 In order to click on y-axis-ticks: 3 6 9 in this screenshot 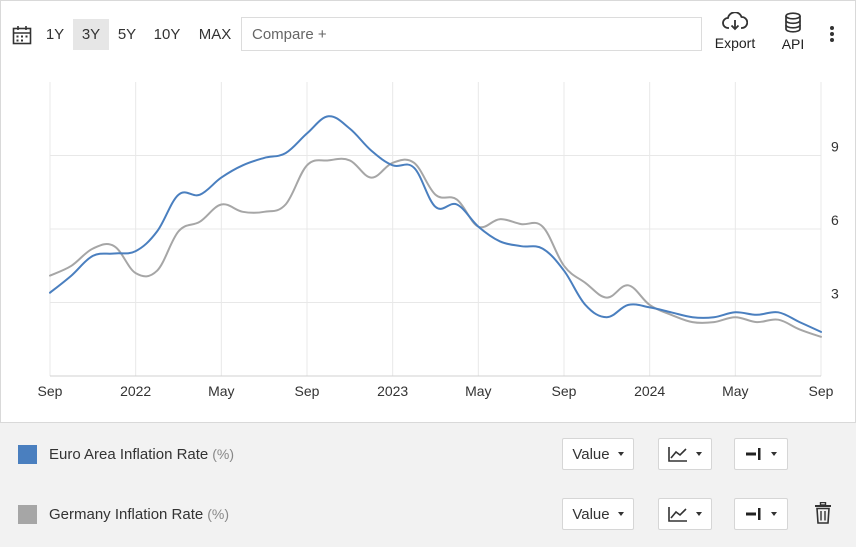, I will do `click(835, 220)`.